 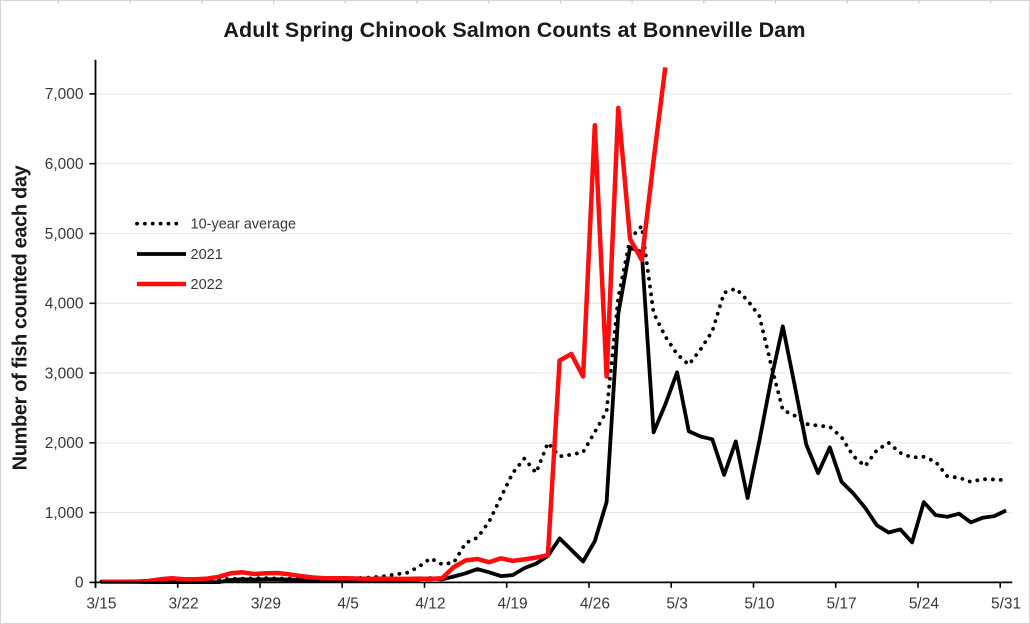 What do you see at coordinates (64, 443) in the screenshot?
I see `svg-text: 2,000` at bounding box center [64, 443].